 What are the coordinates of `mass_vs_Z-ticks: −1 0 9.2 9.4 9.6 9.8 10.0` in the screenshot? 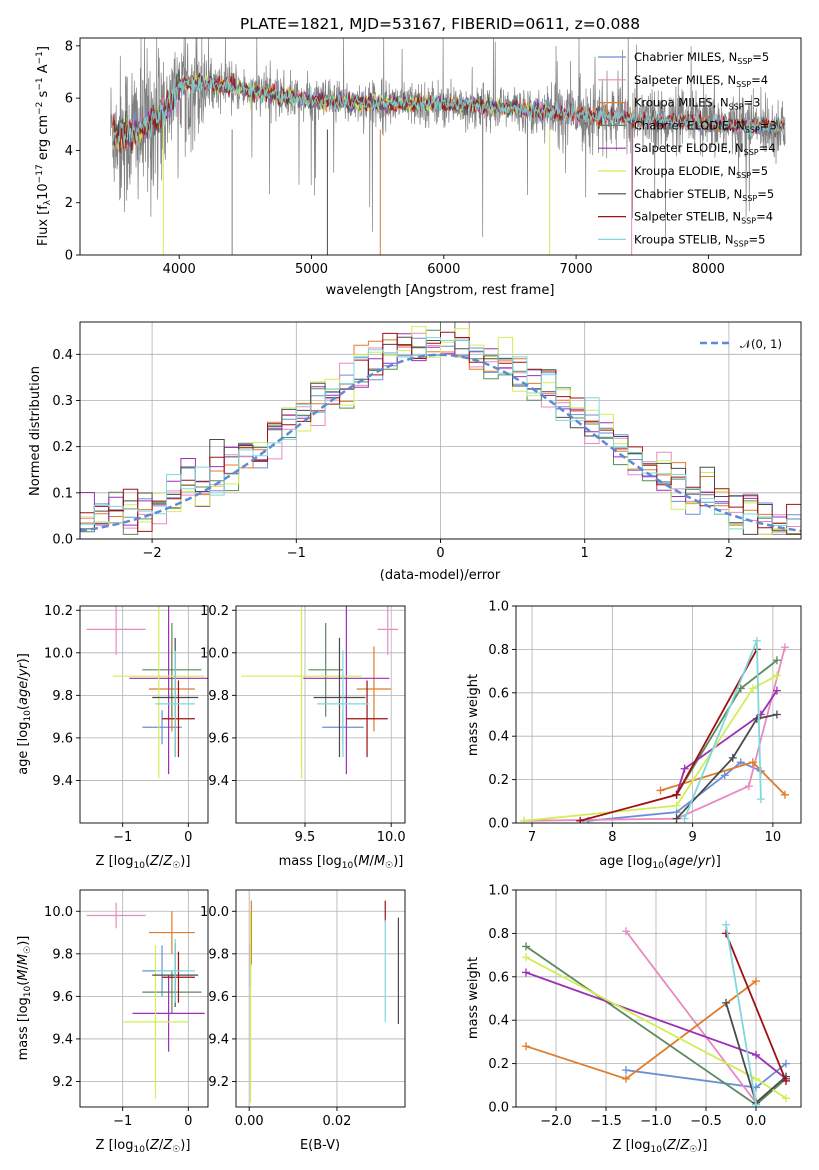 It's located at (118, 1017).